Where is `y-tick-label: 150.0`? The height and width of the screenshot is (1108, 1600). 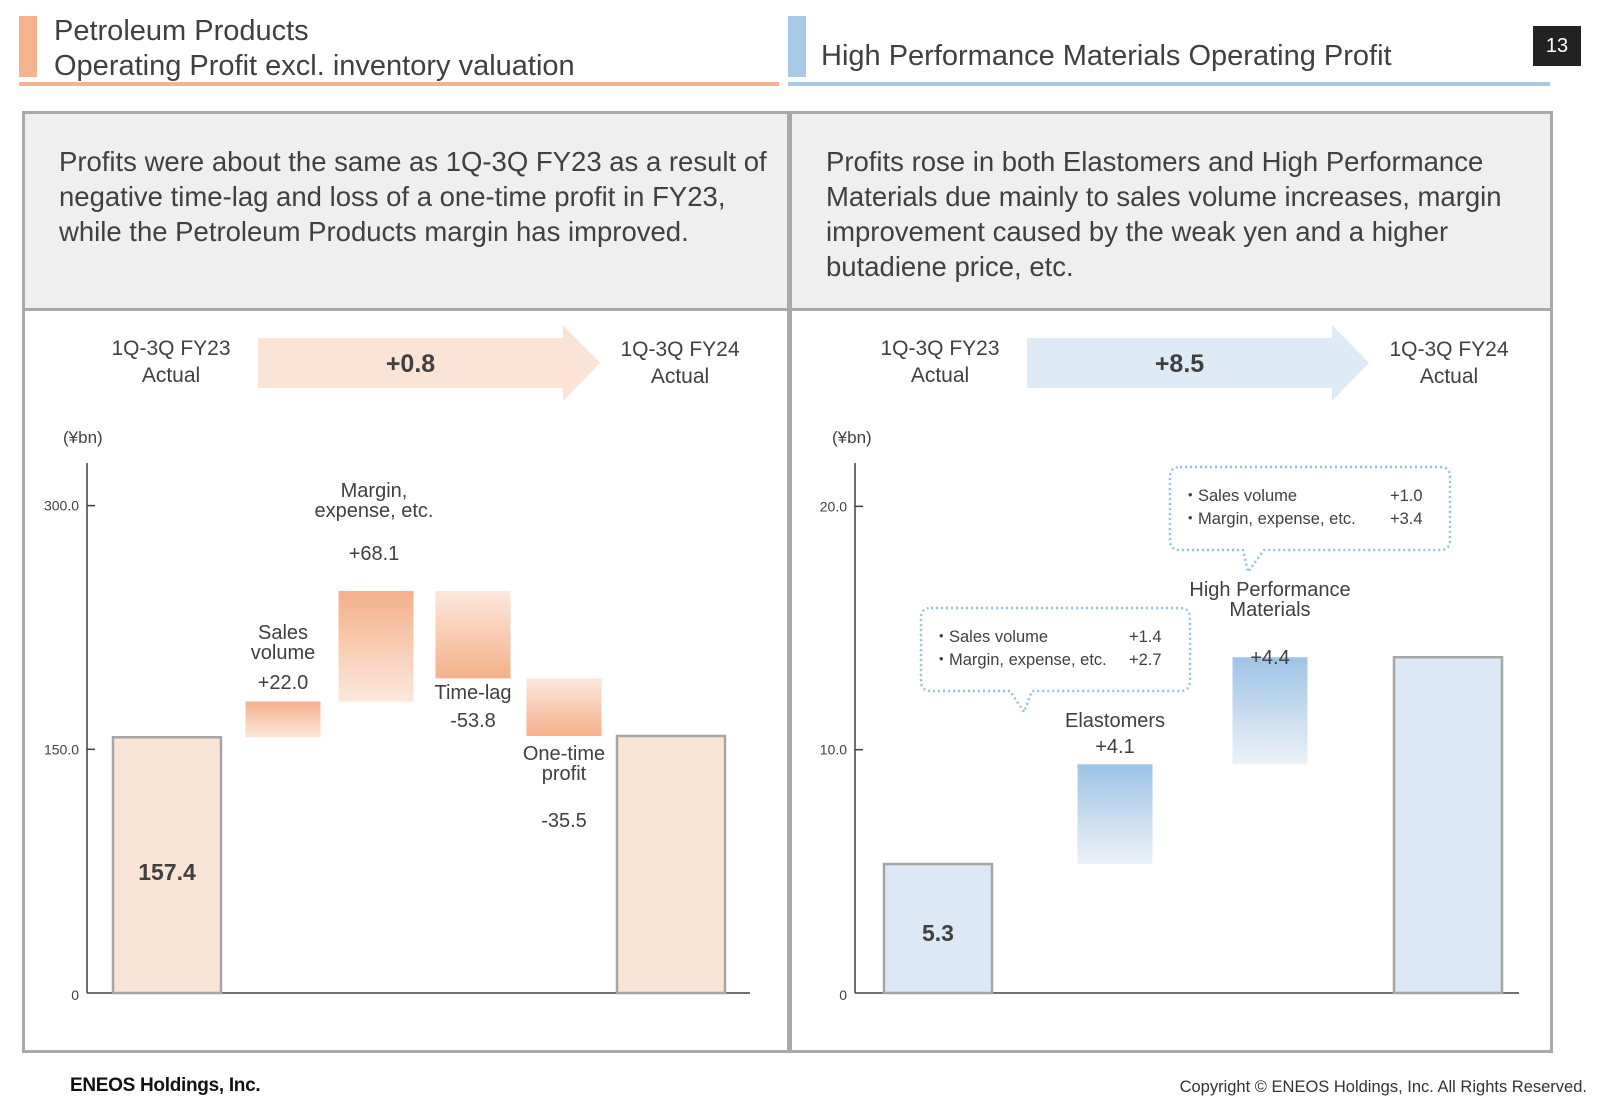 y-tick-label: 150.0 is located at coordinates (61, 749).